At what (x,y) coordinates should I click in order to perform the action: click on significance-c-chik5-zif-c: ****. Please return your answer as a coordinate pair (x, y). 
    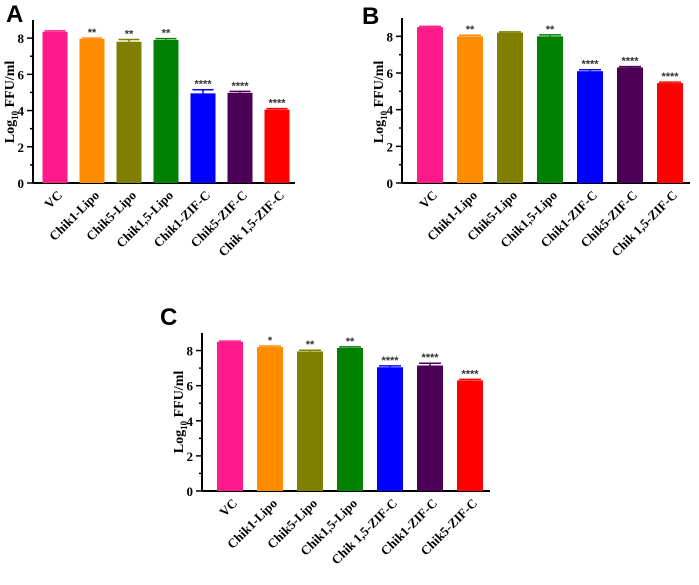
    Looking at the image, I should click on (470, 374).